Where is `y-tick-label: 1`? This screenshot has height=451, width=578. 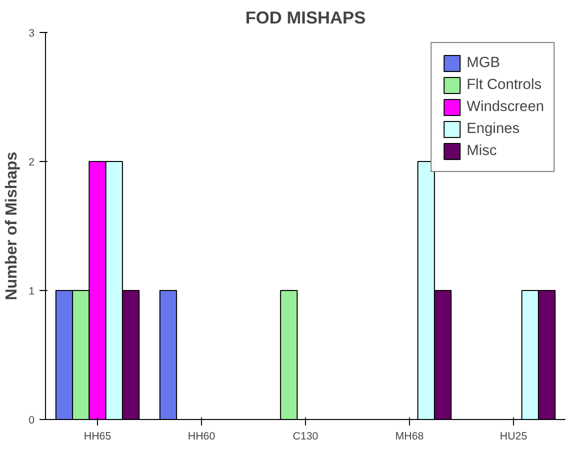
y-tick-label: 1 is located at coordinates (31, 292).